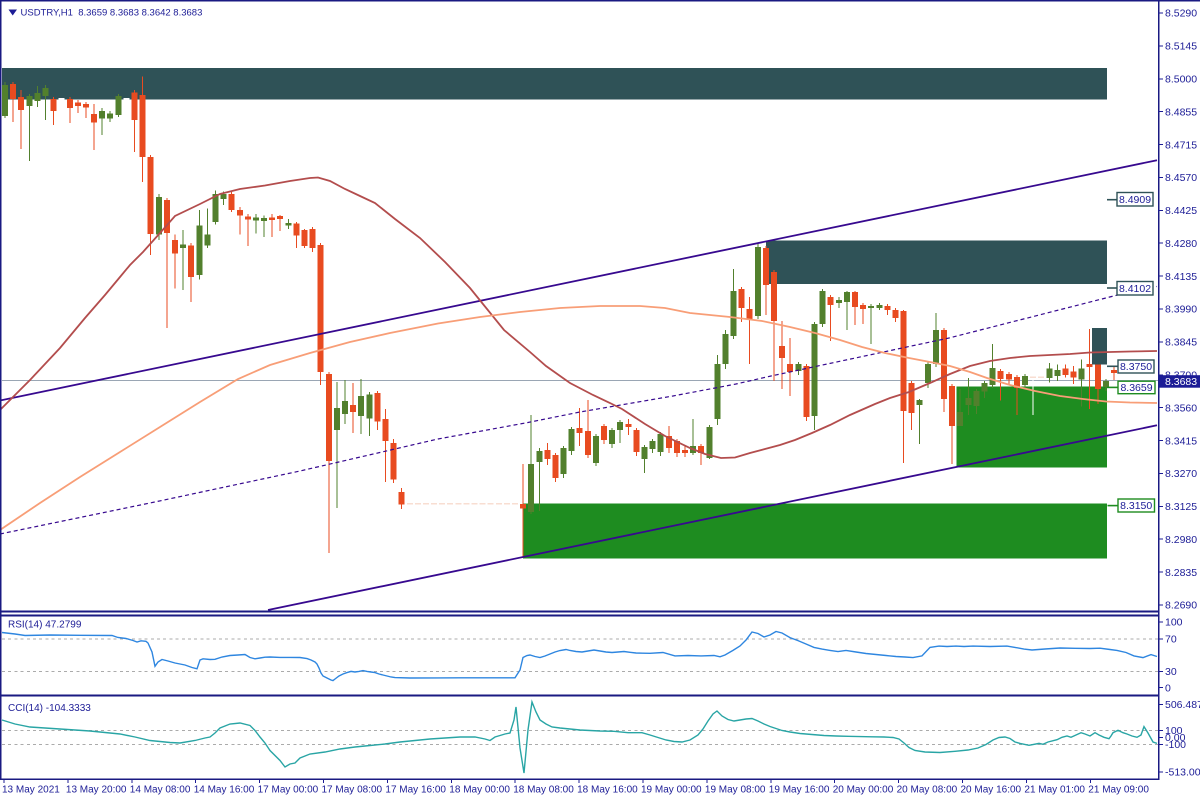  Describe the element at coordinates (1182, 773) in the screenshot. I see `svg-text: -513.007` at that location.